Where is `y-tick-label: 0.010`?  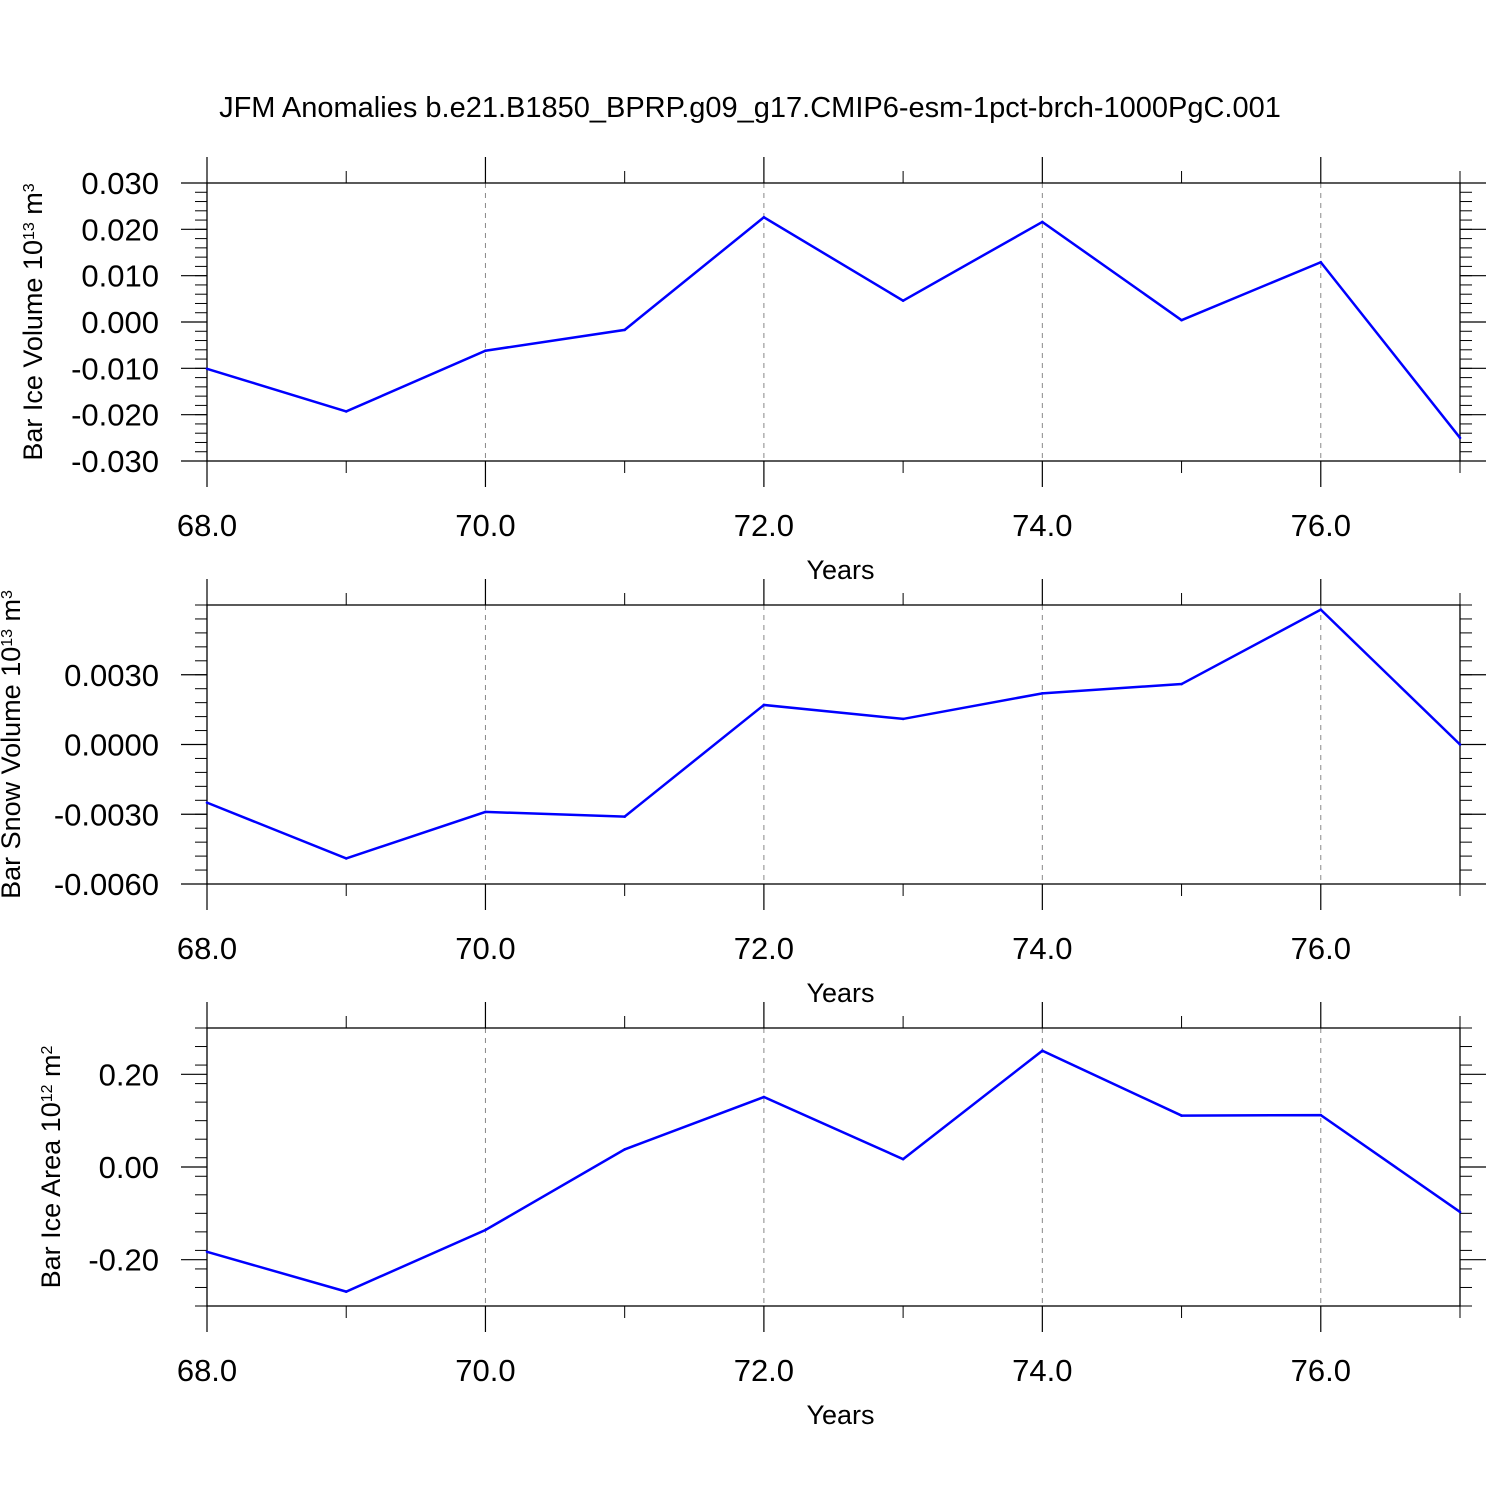
y-tick-label: 0.010 is located at coordinates (120, 276).